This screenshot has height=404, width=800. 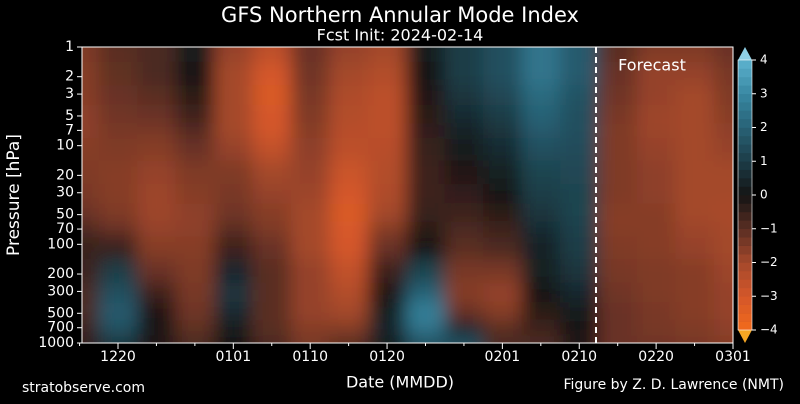 What do you see at coordinates (60, 328) in the screenshot?
I see `y-tick-label: 700` at bounding box center [60, 328].